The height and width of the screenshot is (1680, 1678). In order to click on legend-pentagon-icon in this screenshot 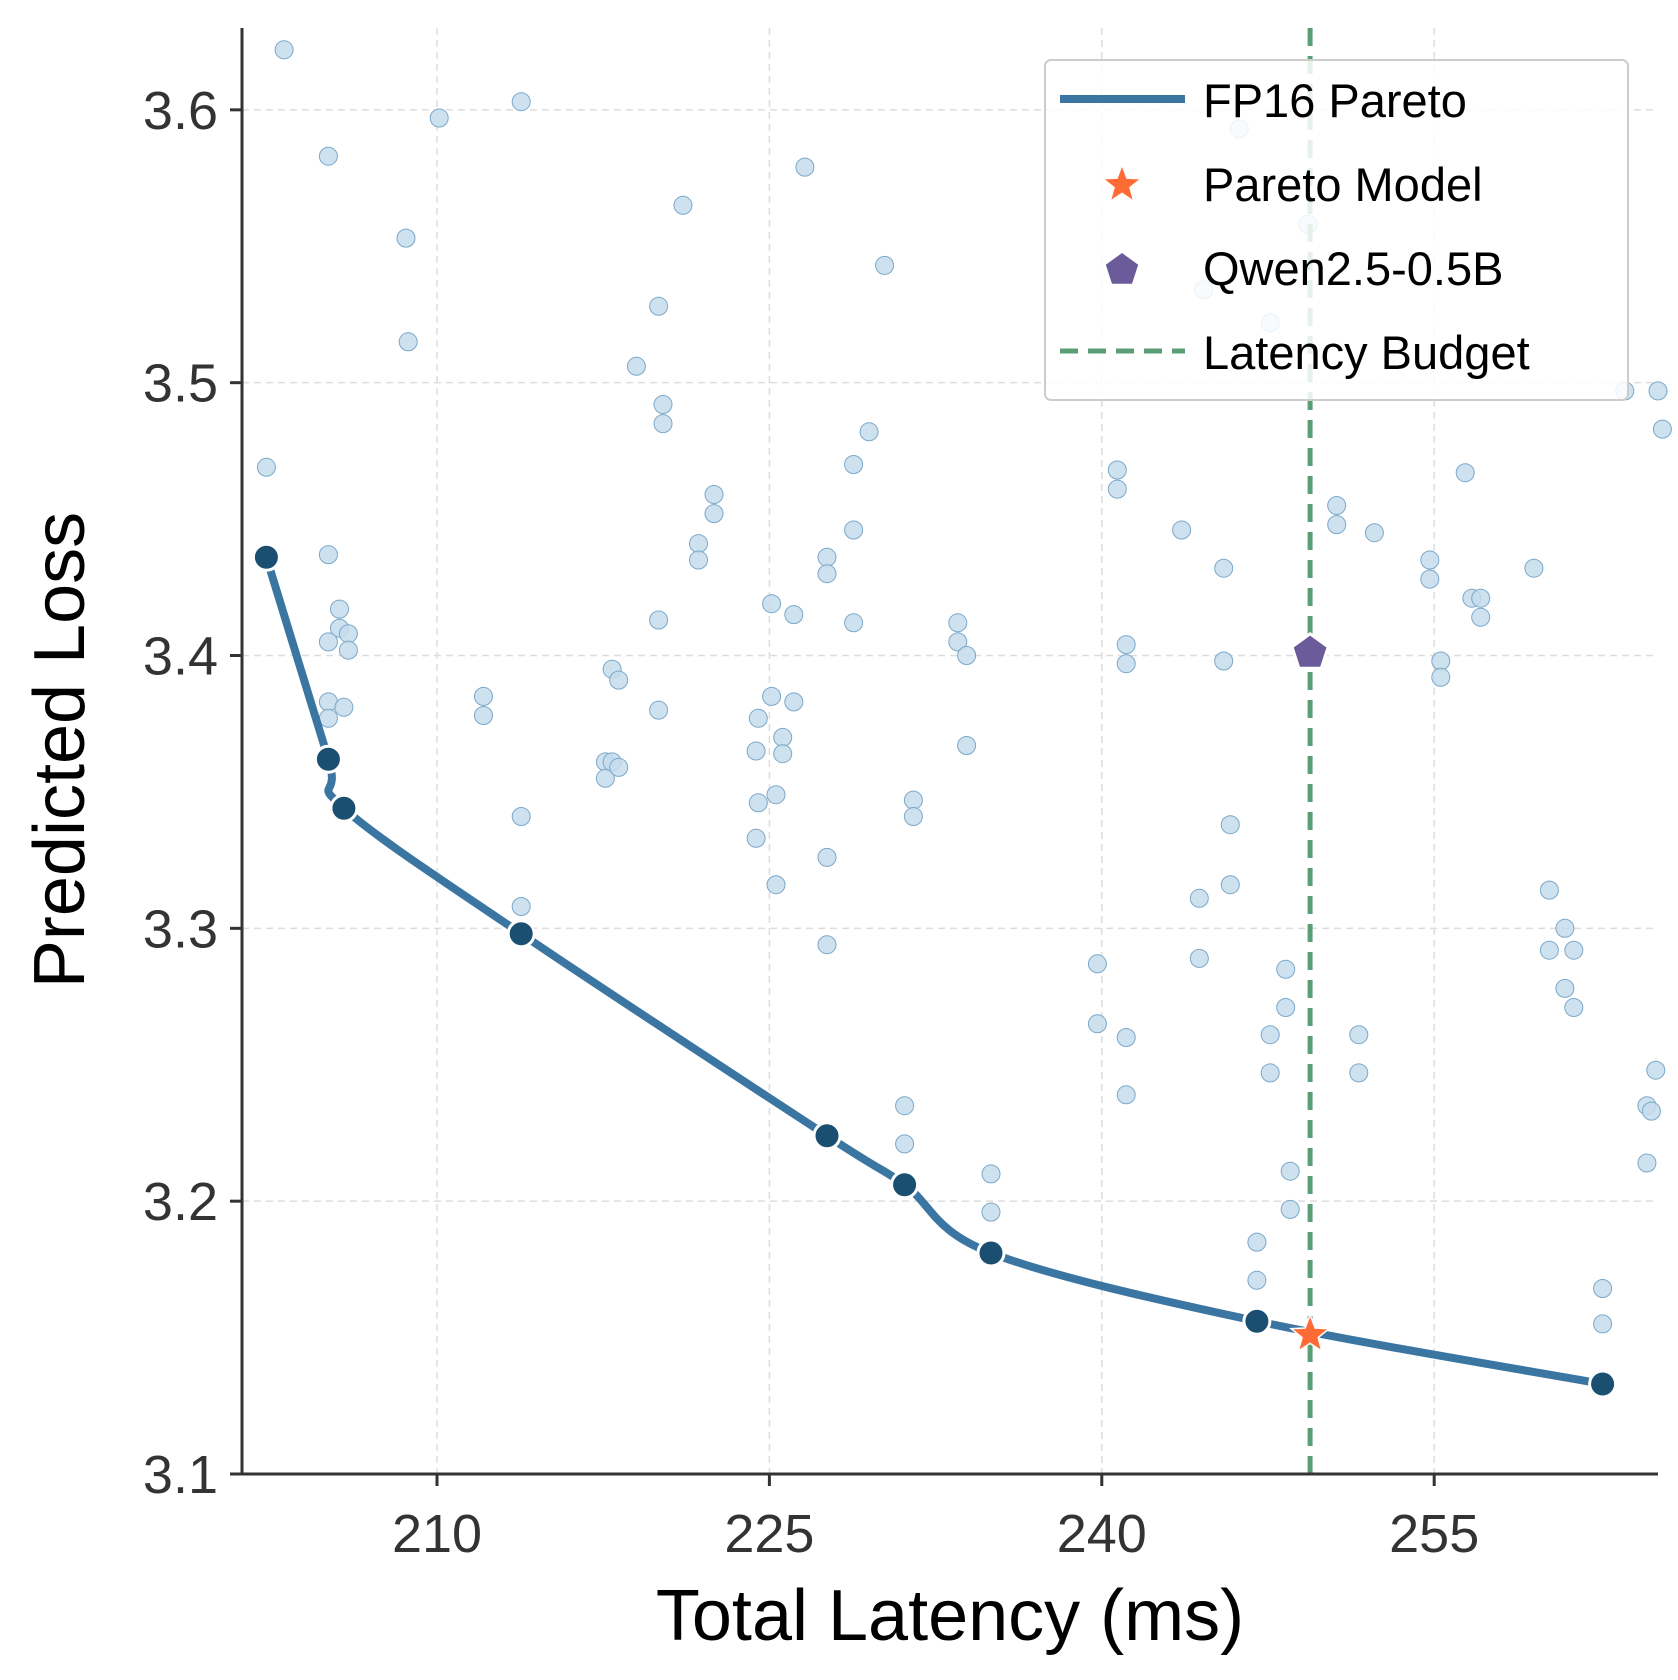, I will do `click(1122, 268)`.